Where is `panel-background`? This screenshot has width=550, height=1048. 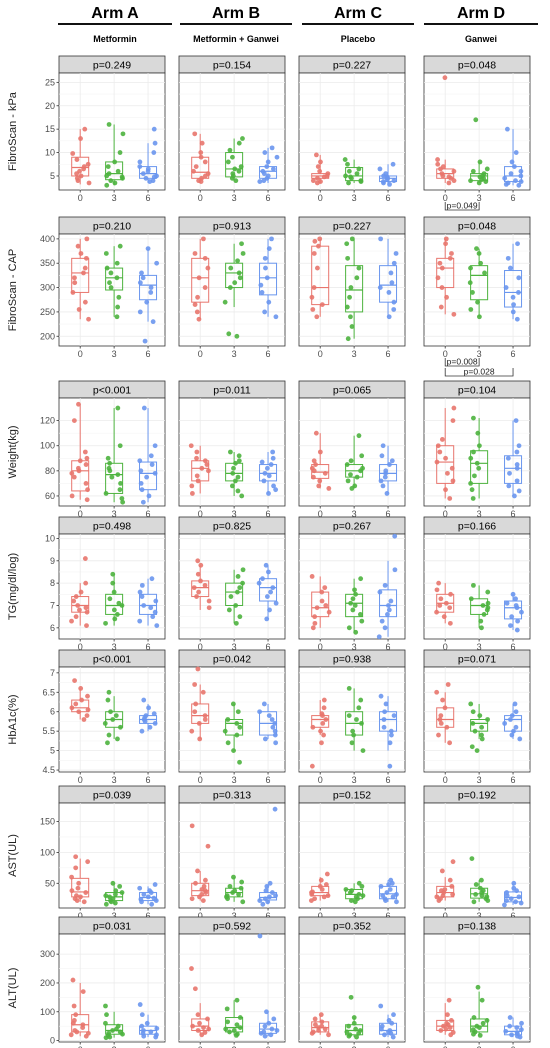 panel-background is located at coordinates (112, 586).